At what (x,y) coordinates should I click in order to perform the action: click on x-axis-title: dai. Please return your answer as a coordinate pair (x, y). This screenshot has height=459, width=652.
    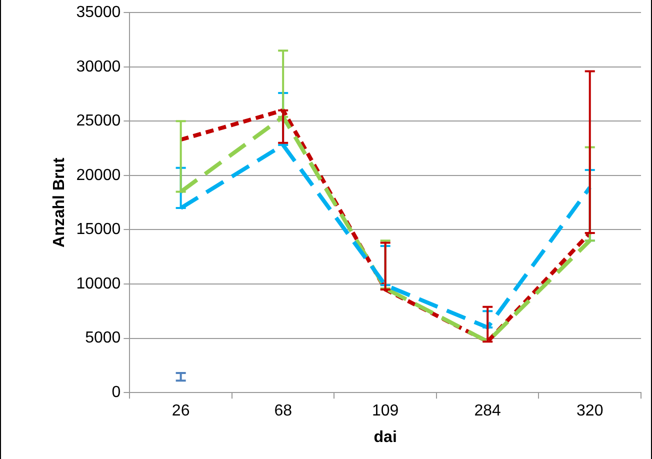
    Looking at the image, I should click on (385, 437).